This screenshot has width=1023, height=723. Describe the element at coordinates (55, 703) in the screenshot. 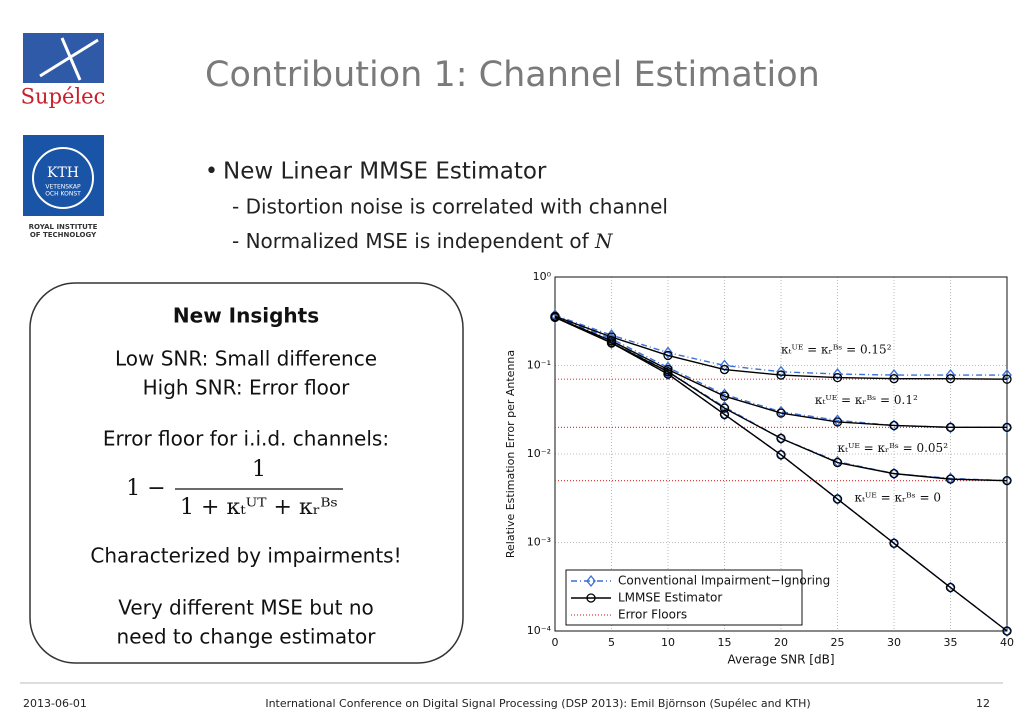

I see `footer-date: 2013-06-01` at that location.